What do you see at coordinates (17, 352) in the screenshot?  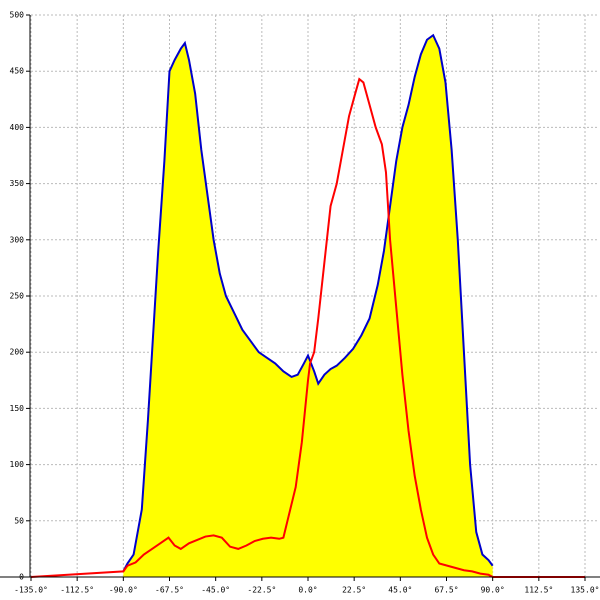 I see `y-tick-label: 200` at bounding box center [17, 352].